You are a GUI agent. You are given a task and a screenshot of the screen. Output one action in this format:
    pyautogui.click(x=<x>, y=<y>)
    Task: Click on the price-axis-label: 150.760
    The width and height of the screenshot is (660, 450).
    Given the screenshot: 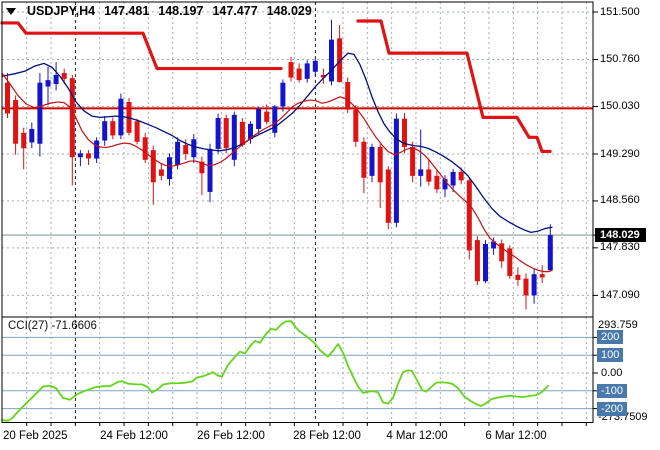 What is the action you would take?
    pyautogui.click(x=620, y=59)
    